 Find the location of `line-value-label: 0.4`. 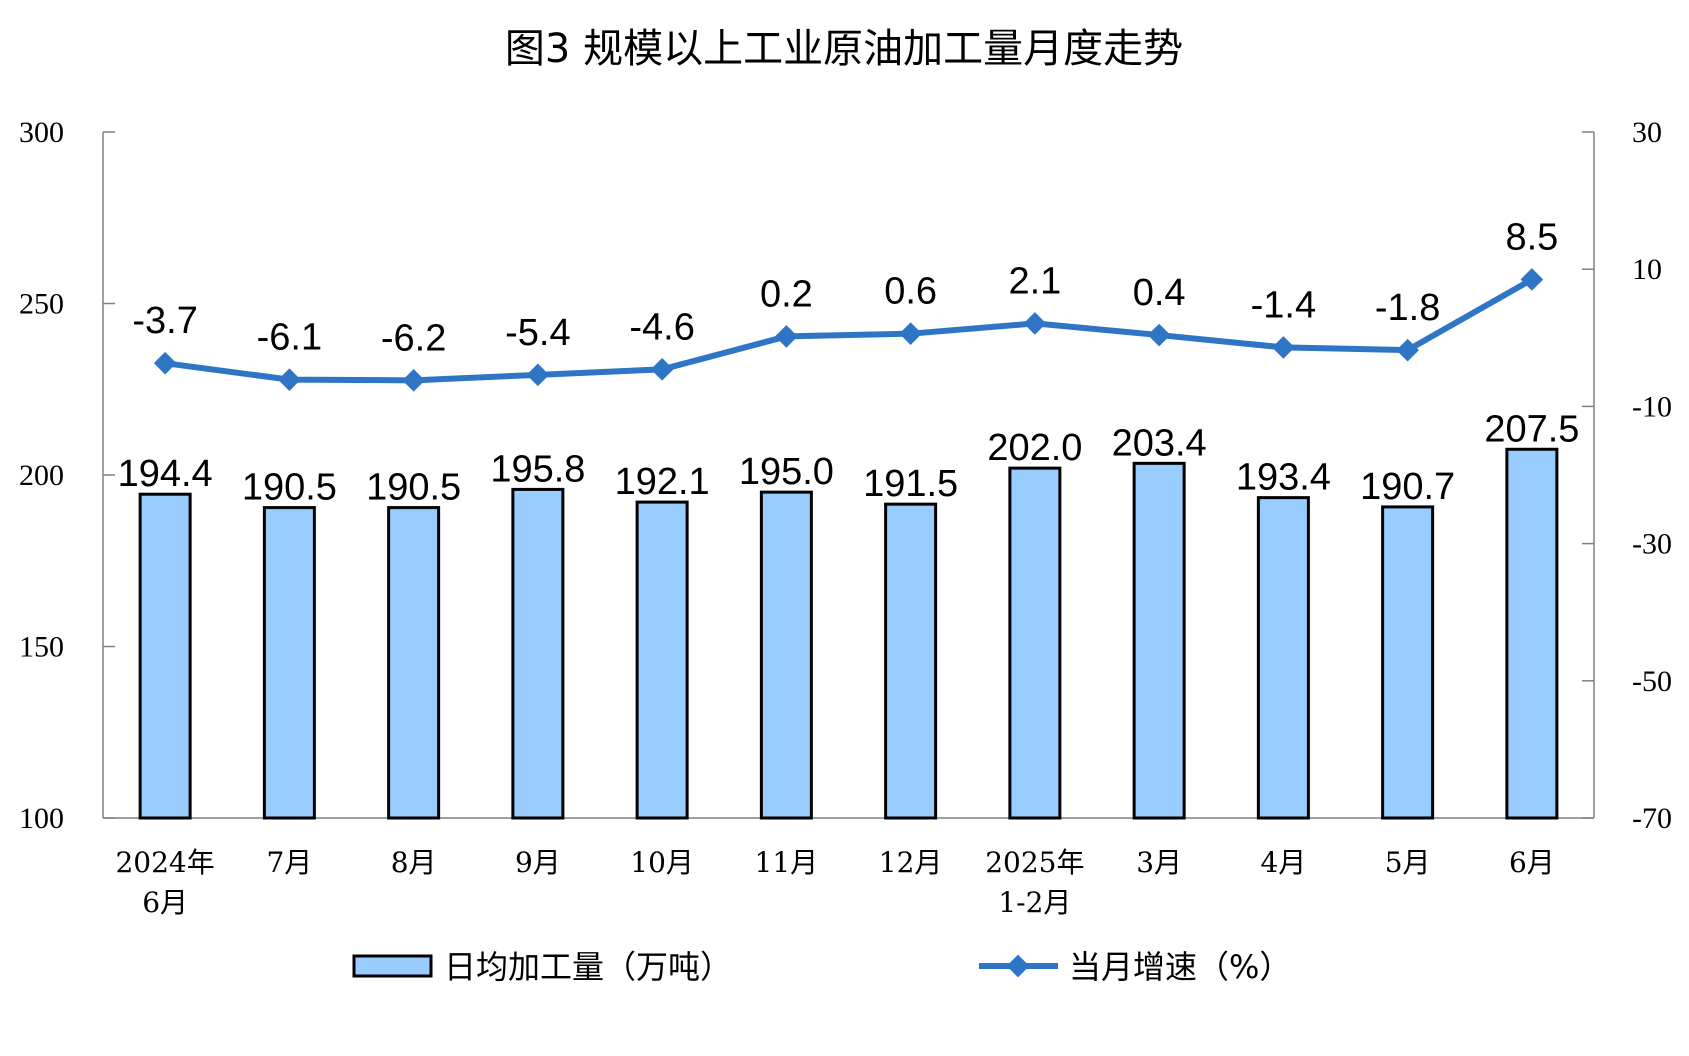

line-value-label: 0.4 is located at coordinates (1159, 293).